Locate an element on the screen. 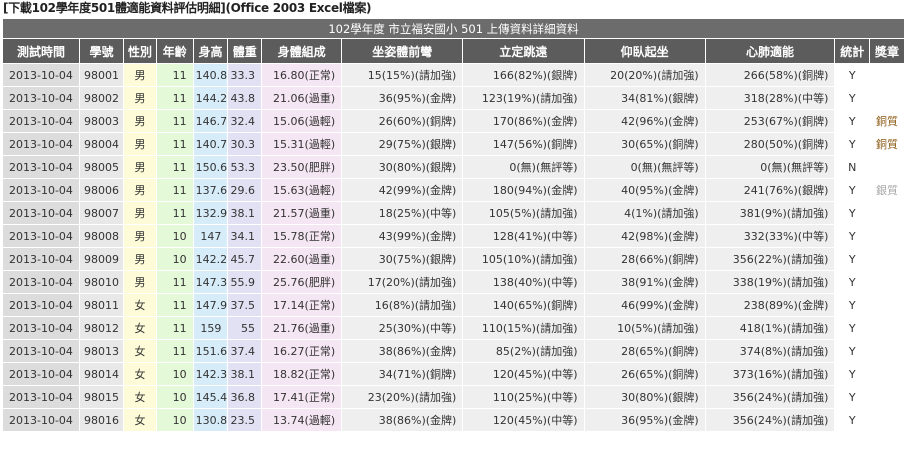 The height and width of the screenshot is (470, 907). cell-height: 151.6 is located at coordinates (210, 351).